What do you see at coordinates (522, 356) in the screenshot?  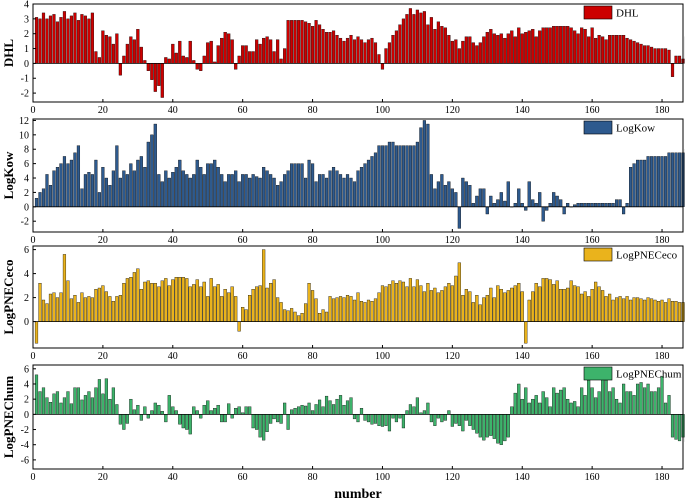 I see `x-tick-label-logpnececo: 140` at bounding box center [522, 356].